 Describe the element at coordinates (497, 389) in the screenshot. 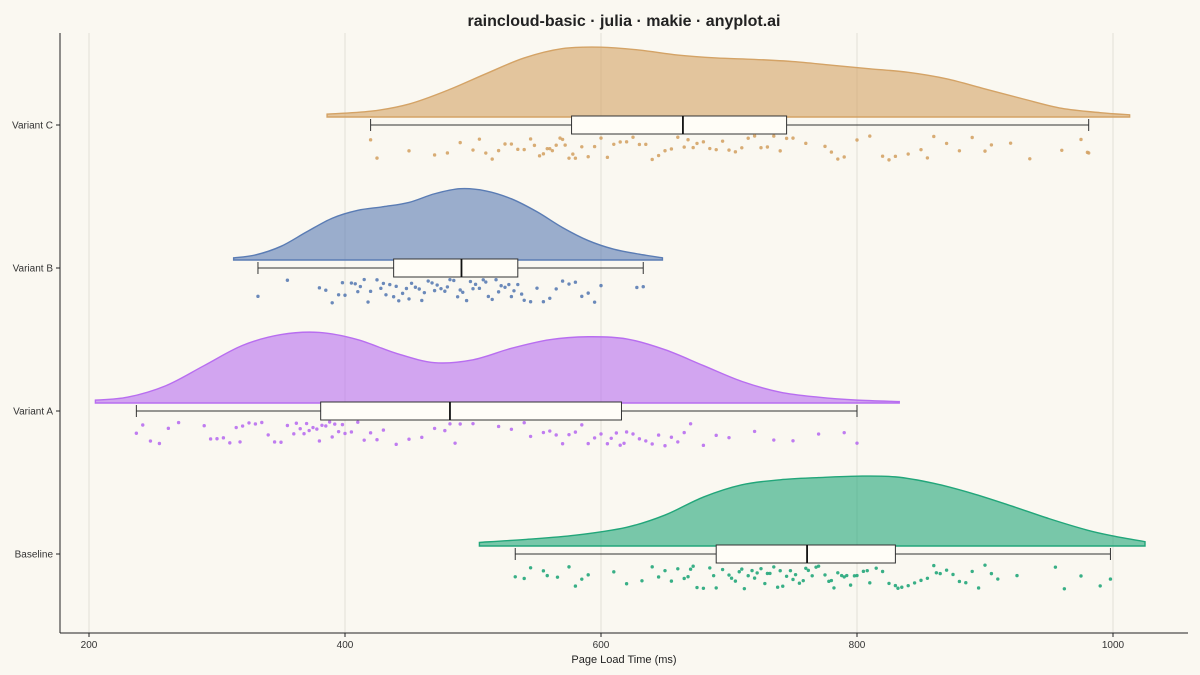

I see `series-variant-a` at that location.